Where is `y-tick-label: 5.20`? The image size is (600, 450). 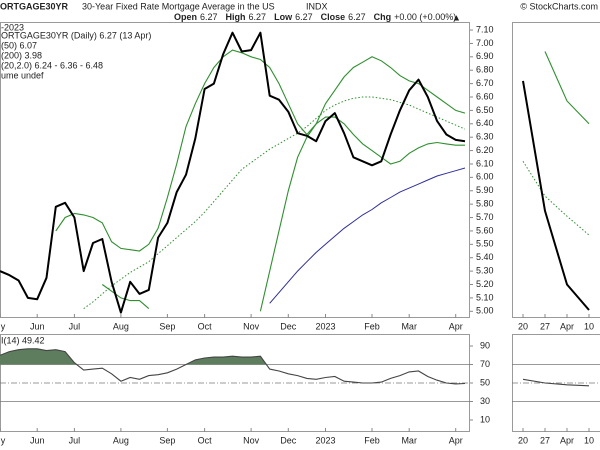
y-tick-label: 5.20 is located at coordinates (485, 284).